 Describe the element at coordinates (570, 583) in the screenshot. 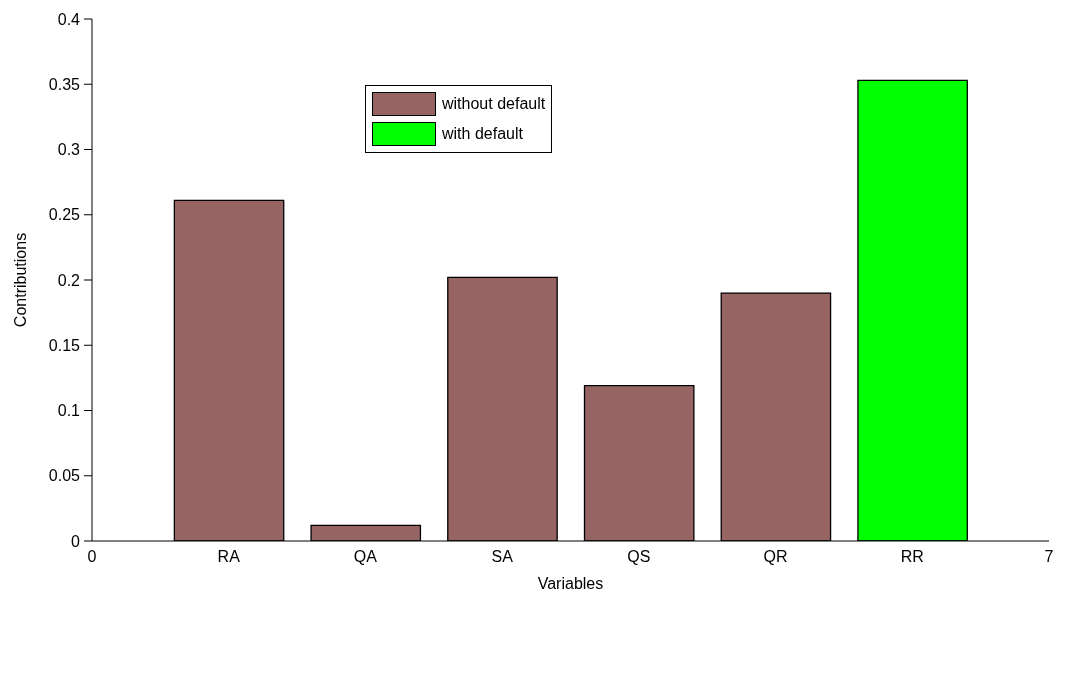

I see `x-axis-title: Variables` at that location.